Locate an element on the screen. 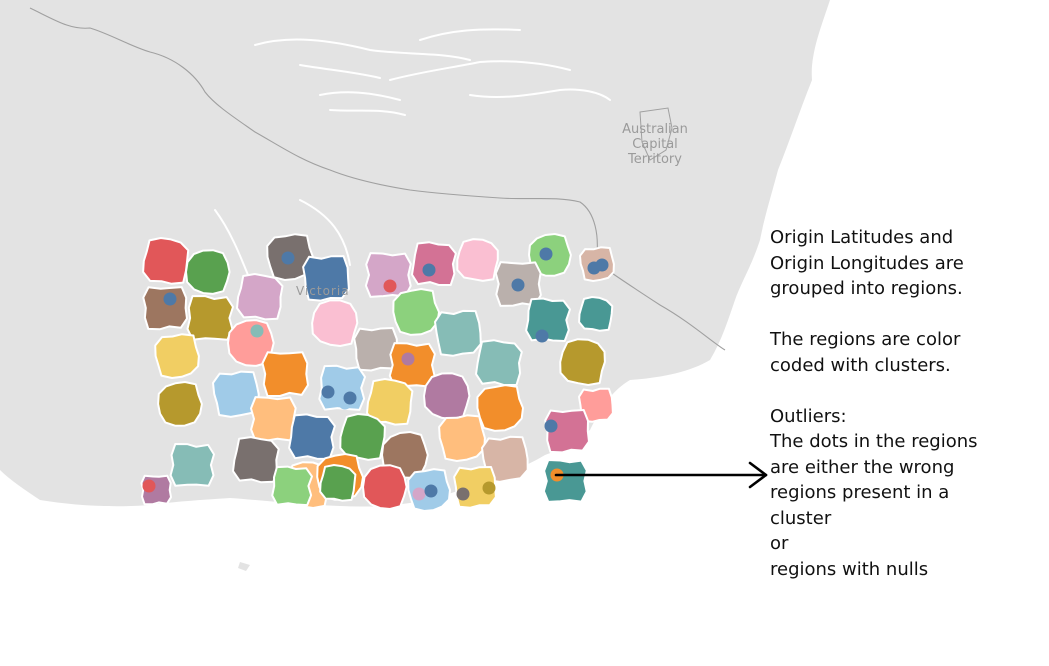 Image resolution: width=1049 pixels, height=666 pixels. annotation-line: Origin Longitudes are is located at coordinates (867, 263).